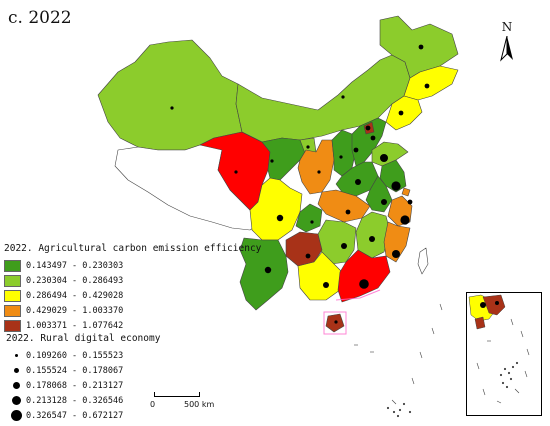  I want to click on province-yunnan, so click(264, 274).